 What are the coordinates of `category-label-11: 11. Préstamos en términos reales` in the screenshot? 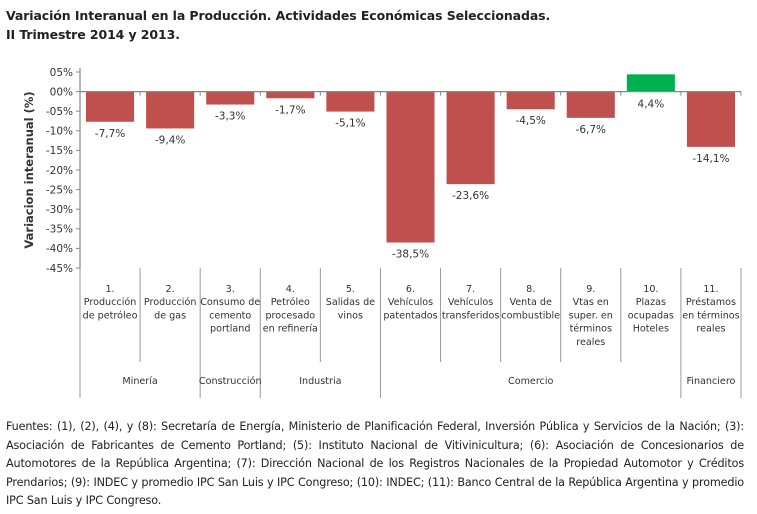 It's located at (710, 309).